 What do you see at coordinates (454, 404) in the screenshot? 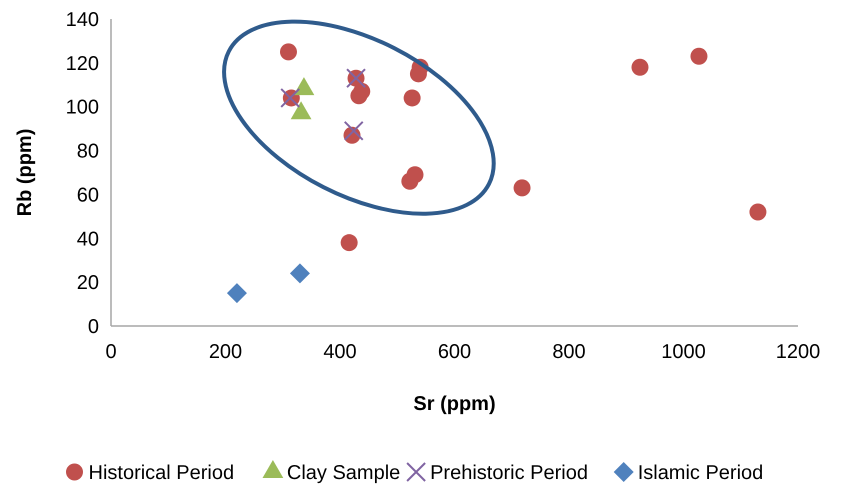
I see `x-axis-title: Sr (ppm)` at bounding box center [454, 404].